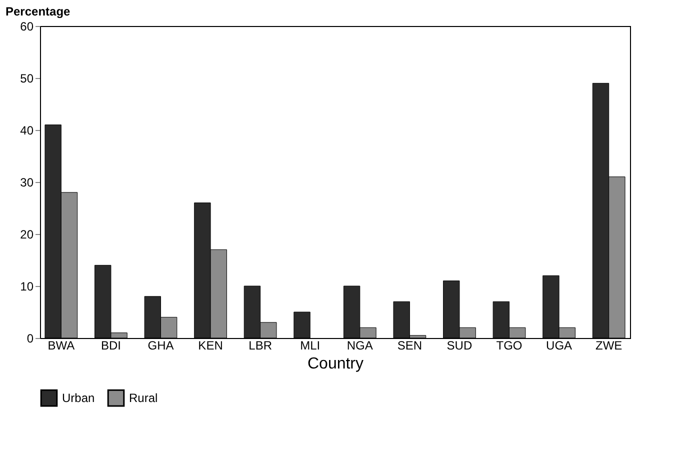  Describe the element at coordinates (30, 339) in the screenshot. I see `y-tick-label: 0` at that location.